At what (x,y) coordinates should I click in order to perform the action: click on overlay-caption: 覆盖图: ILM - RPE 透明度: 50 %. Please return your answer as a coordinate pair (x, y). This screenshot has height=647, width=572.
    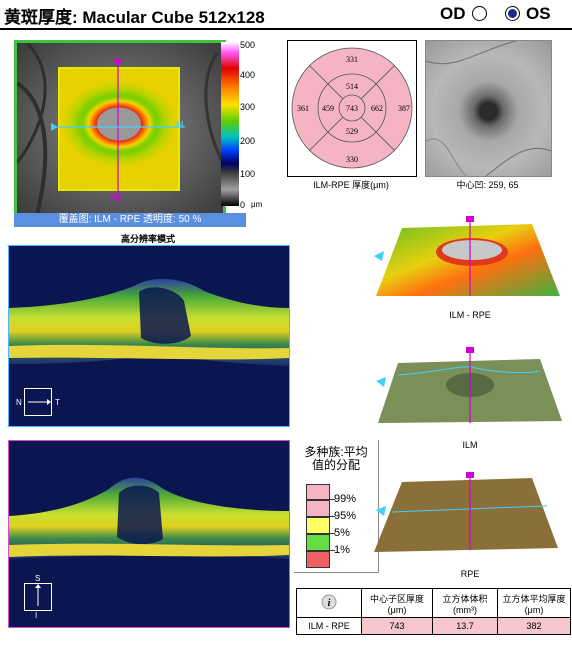
    Looking at the image, I should click on (130, 220).